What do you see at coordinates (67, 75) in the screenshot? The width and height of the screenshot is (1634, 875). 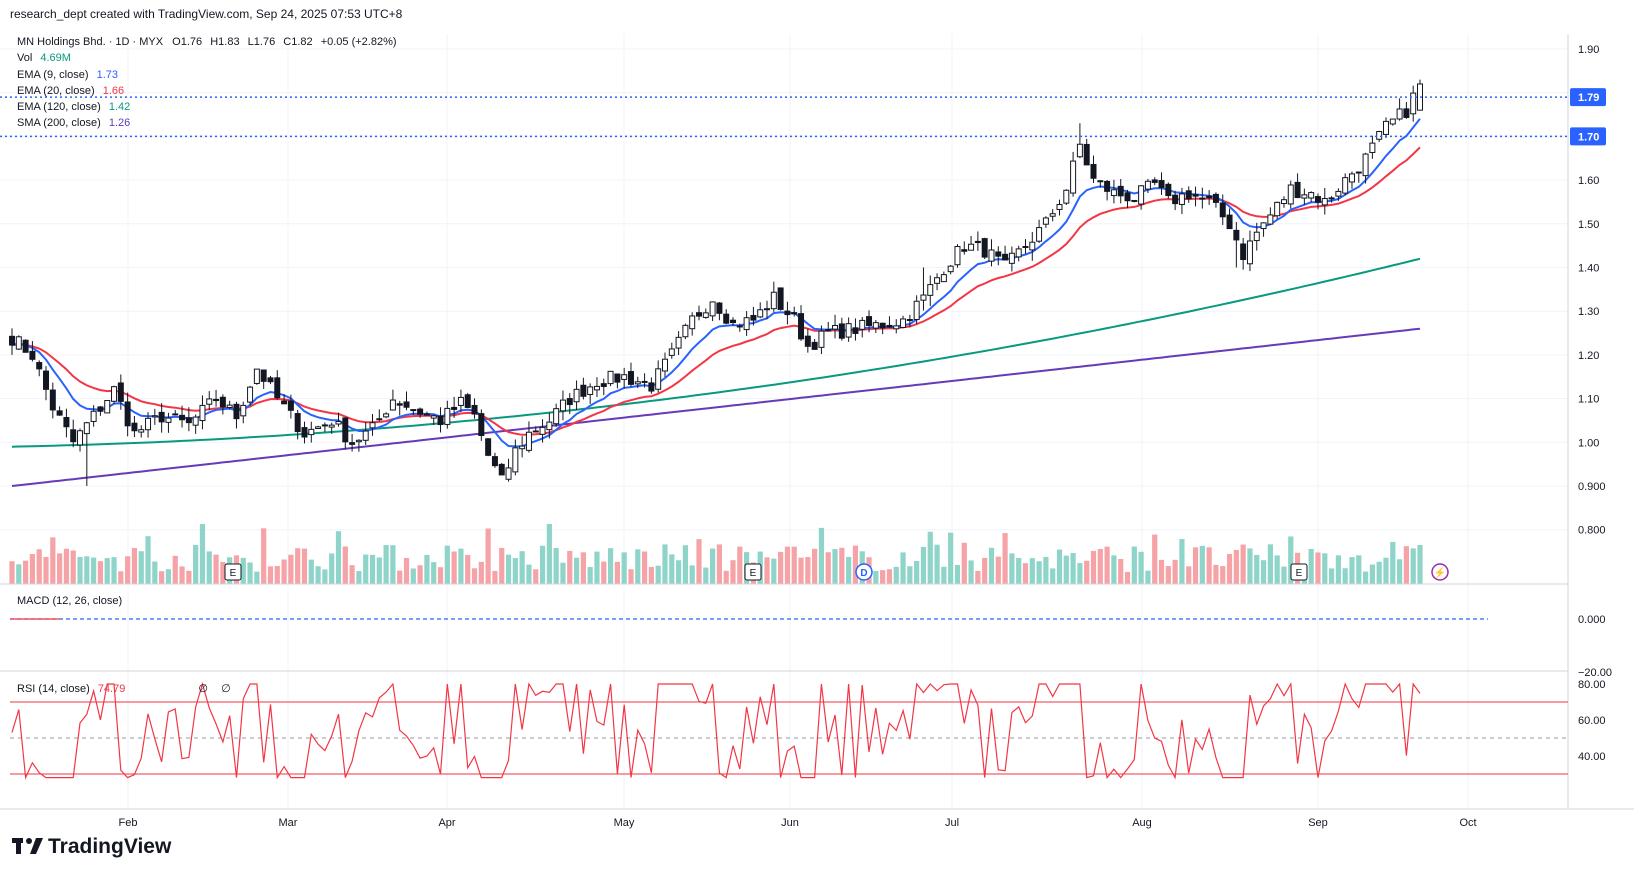 I see `legend-ema9: EMA (9, close) 1.73` at bounding box center [67, 75].